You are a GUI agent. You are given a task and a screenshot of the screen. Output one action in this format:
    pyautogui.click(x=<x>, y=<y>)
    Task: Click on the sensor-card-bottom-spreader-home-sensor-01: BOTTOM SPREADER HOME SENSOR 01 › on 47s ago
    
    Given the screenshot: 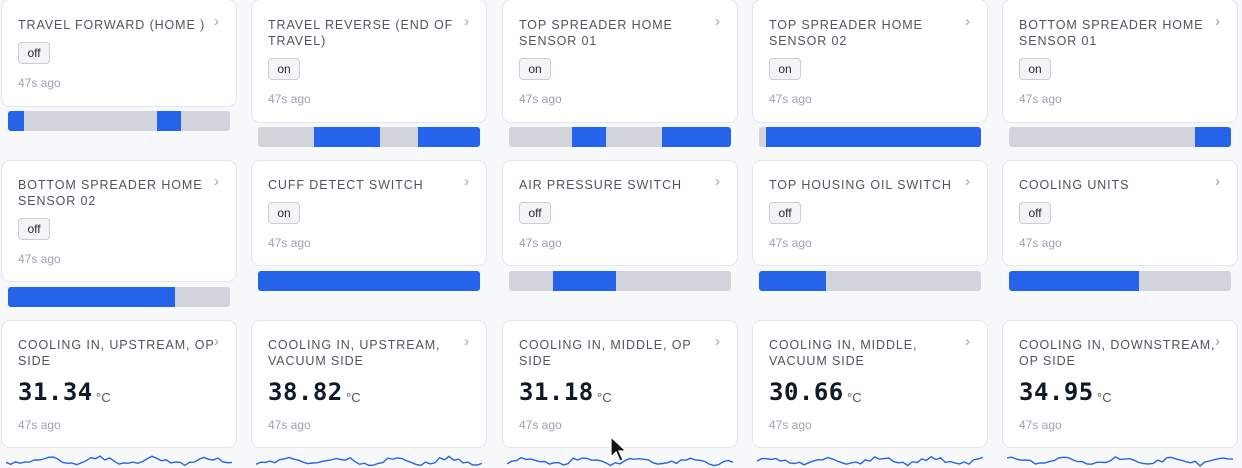 What is the action you would take?
    pyautogui.click(x=1120, y=61)
    